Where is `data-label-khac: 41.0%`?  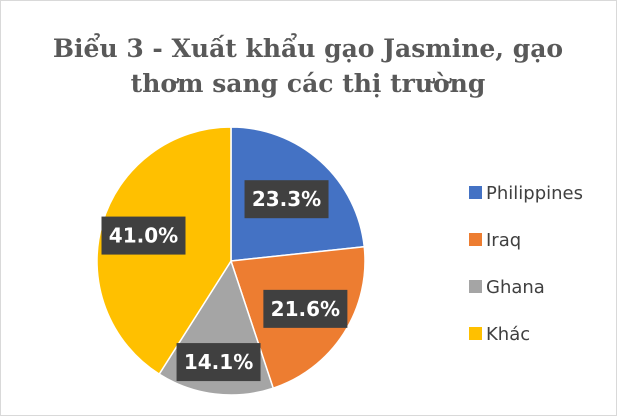 data-label-khac: 41.0% is located at coordinates (143, 236).